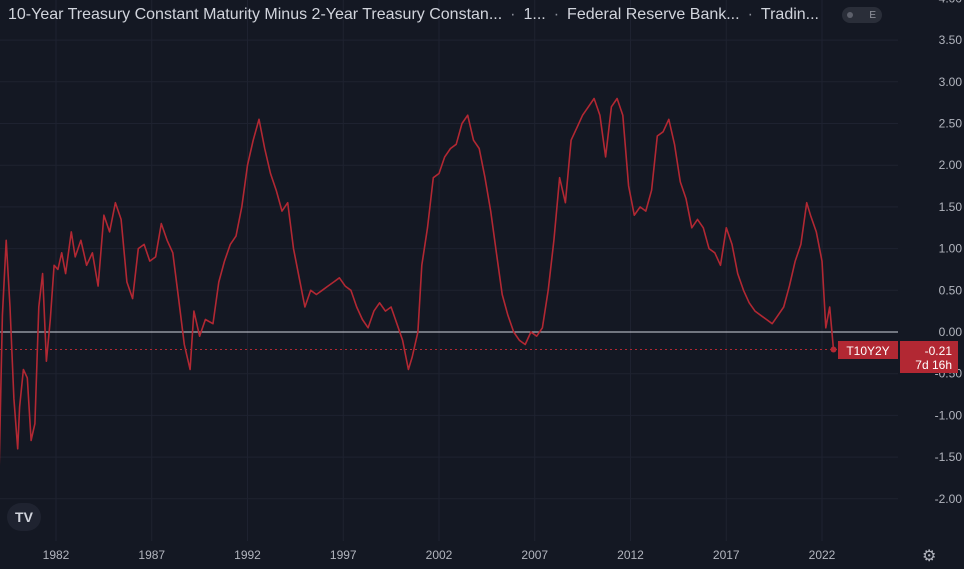 The height and width of the screenshot is (569, 964). I want to click on x-tick-label: 2022, so click(822, 555).